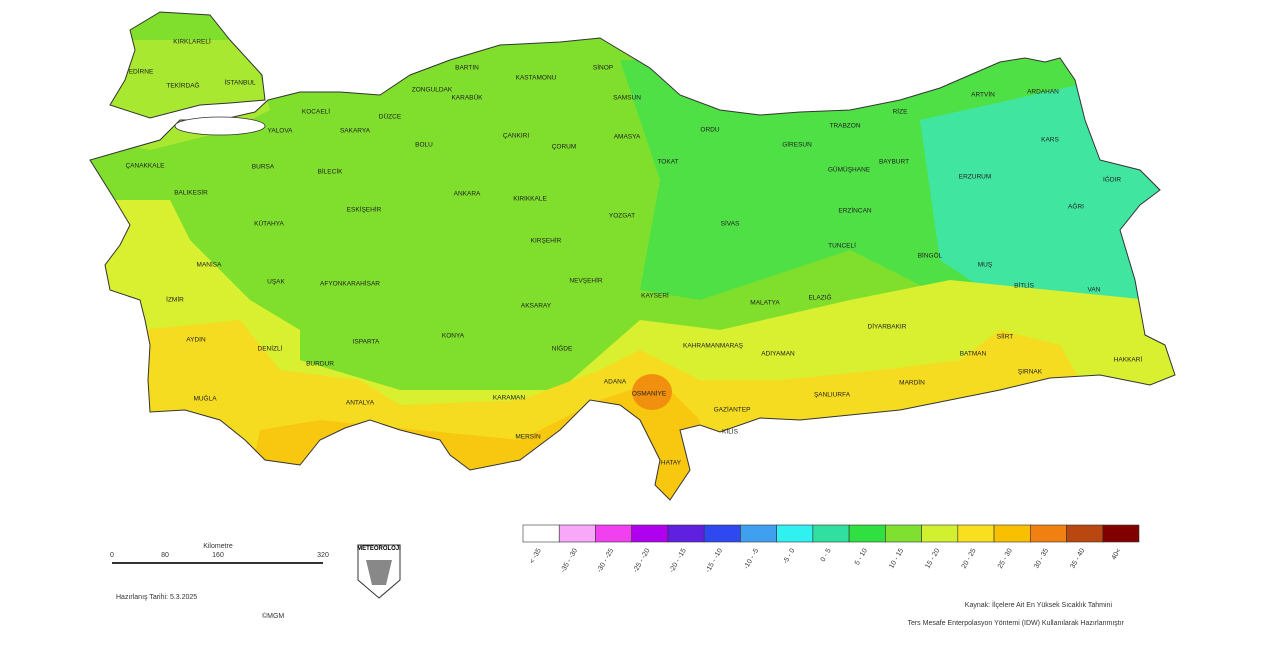 The width and height of the screenshot is (1280, 645). What do you see at coordinates (641, 560) in the screenshot?
I see `legend-label: -25 - -20` at bounding box center [641, 560].